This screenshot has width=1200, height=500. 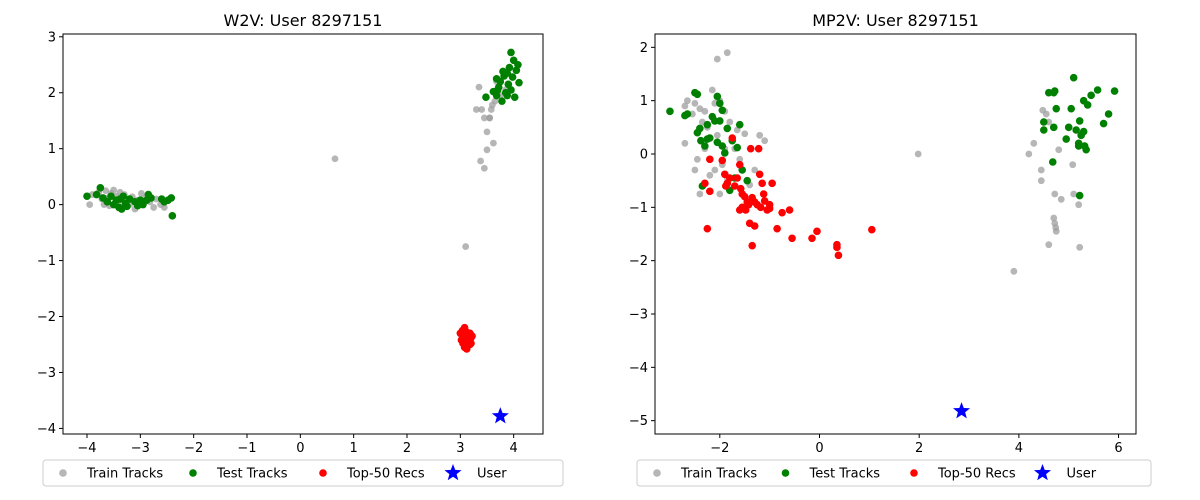 I want to click on x-tick: 0, so click(x=819, y=445).